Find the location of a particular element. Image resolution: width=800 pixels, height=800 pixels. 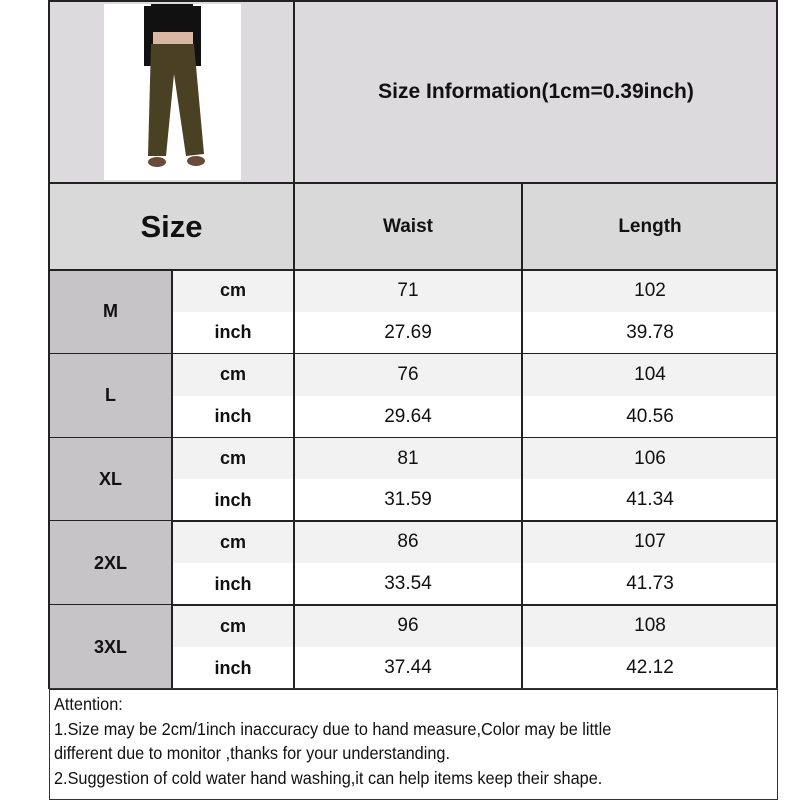

waist-value: 29.64 is located at coordinates (408, 416).